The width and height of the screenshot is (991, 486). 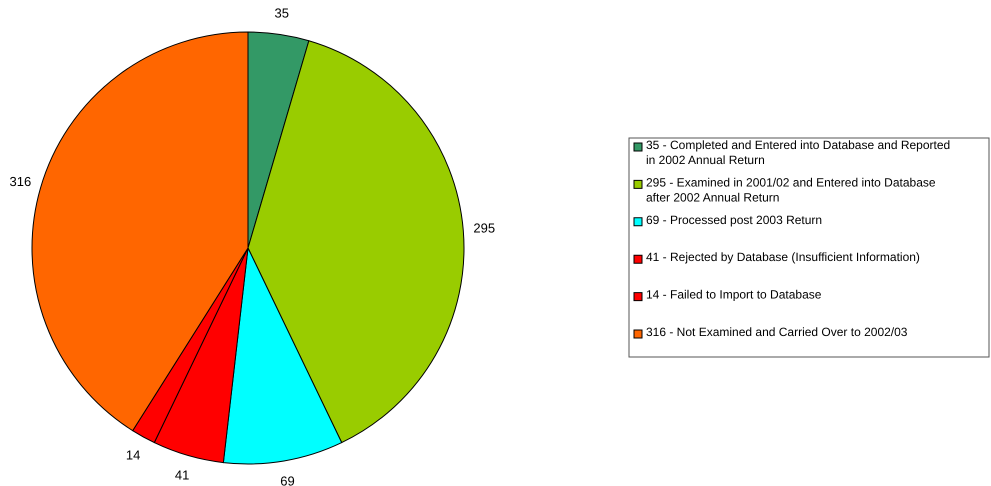 What do you see at coordinates (484, 228) in the screenshot?
I see `data-label: 295` at bounding box center [484, 228].